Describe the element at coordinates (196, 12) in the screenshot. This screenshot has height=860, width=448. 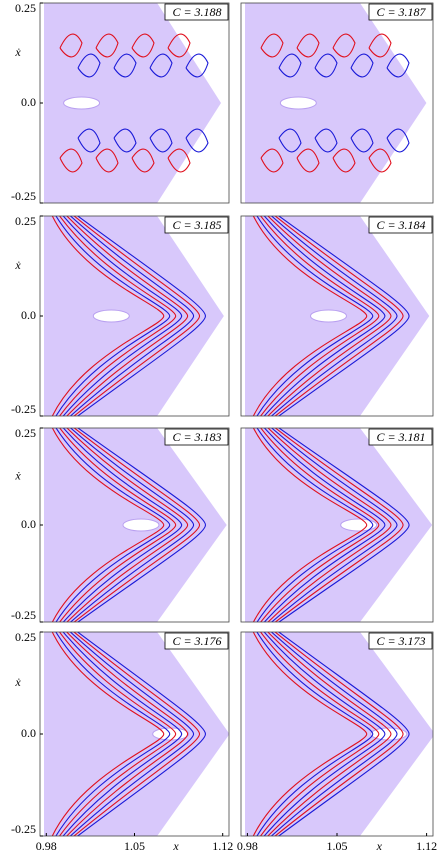
I see `panel-title: C = 3.188` at that location.